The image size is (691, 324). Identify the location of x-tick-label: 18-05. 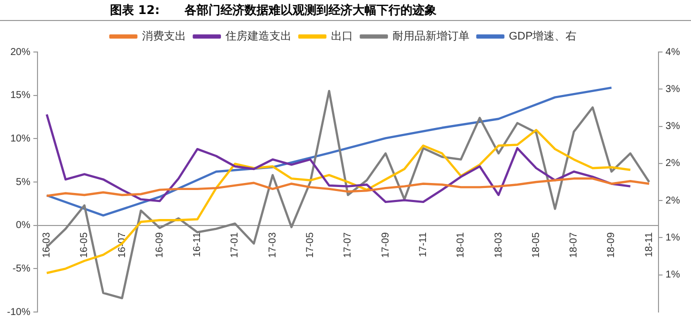
(536, 245).